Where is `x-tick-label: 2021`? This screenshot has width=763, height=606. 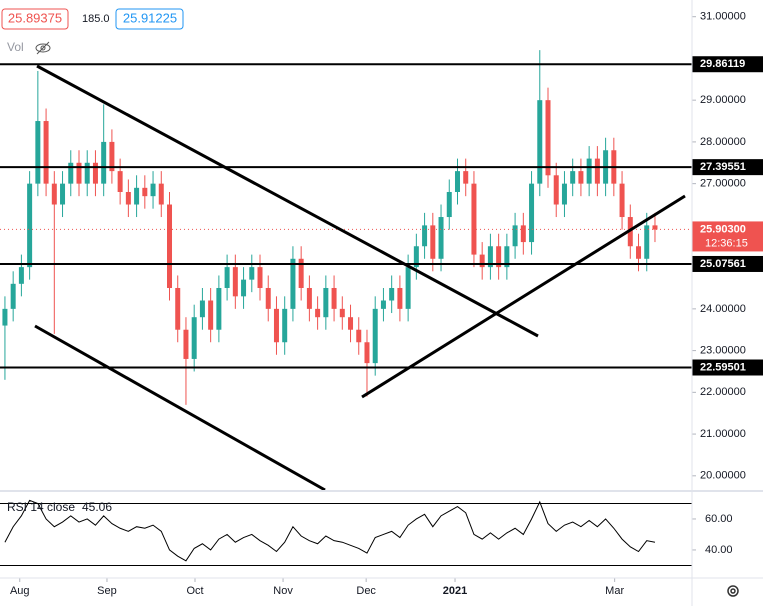
x-tick-label: 2021 is located at coordinates (455, 591).